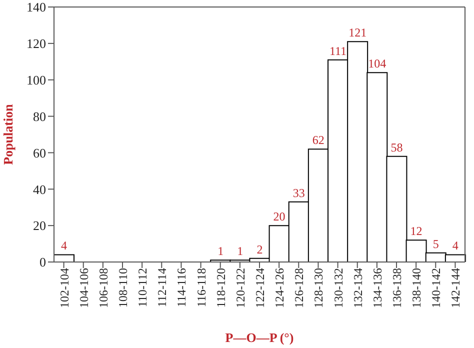 The height and width of the screenshot is (348, 474). I want to click on y-tick-label: 20, so click(39, 226).